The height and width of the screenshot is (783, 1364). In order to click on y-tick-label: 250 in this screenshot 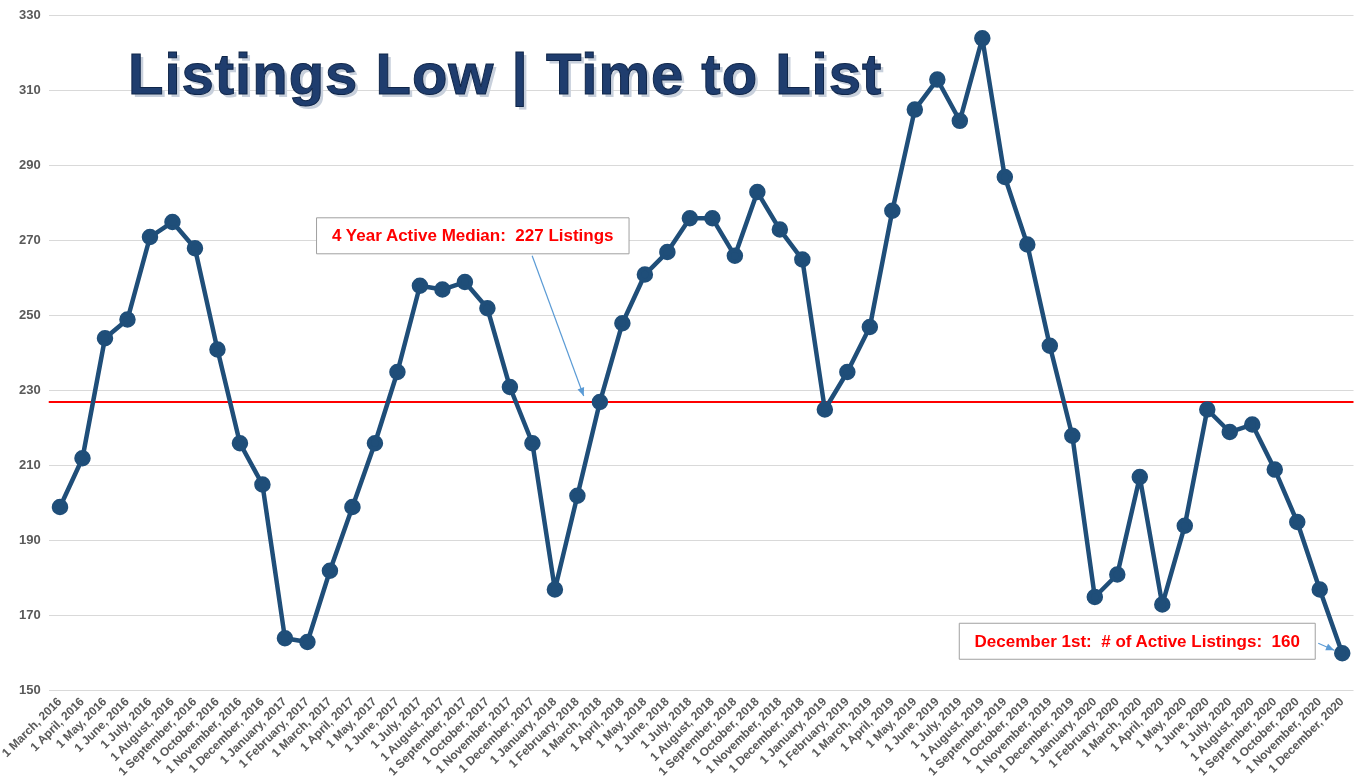, I will do `click(30, 315)`.